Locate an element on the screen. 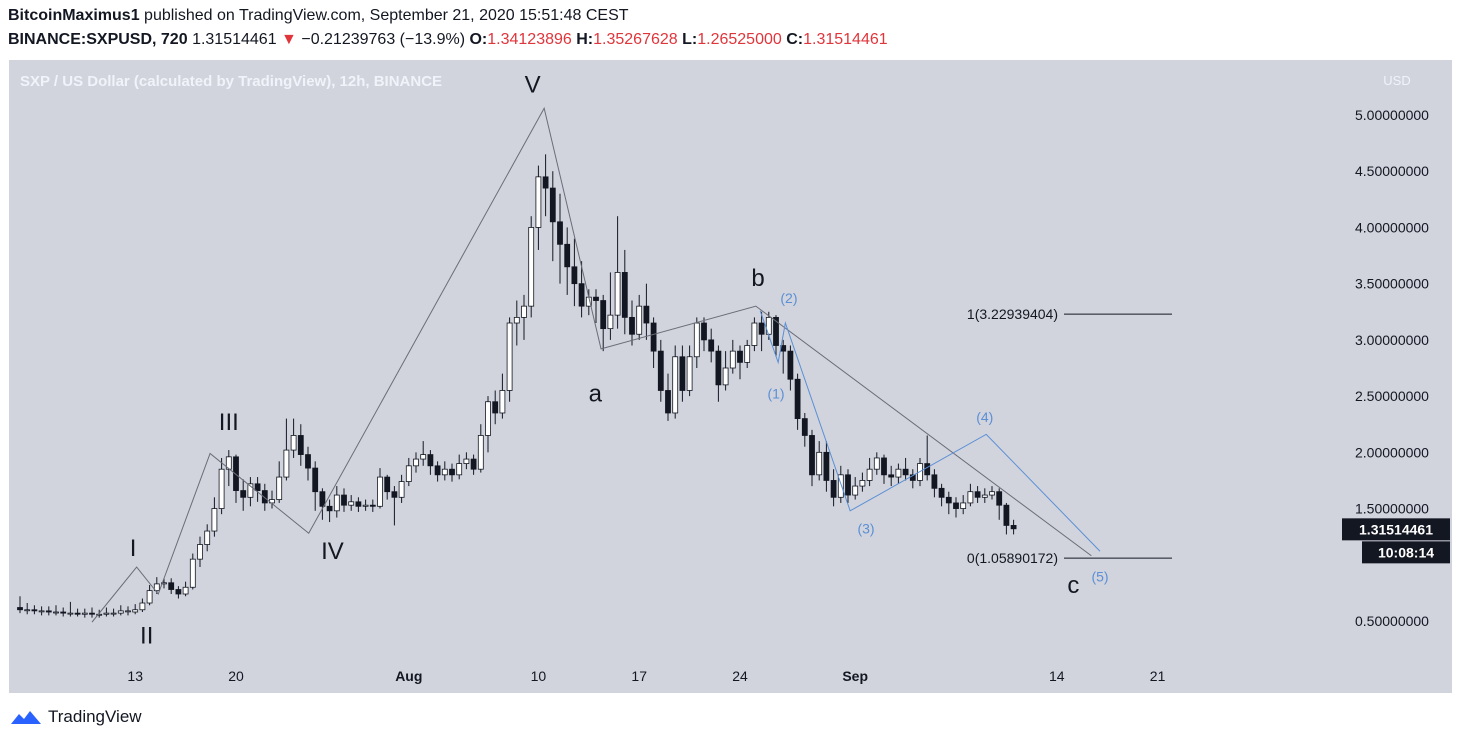 The image size is (1461, 744). wave-label: (3) is located at coordinates (865, 528).